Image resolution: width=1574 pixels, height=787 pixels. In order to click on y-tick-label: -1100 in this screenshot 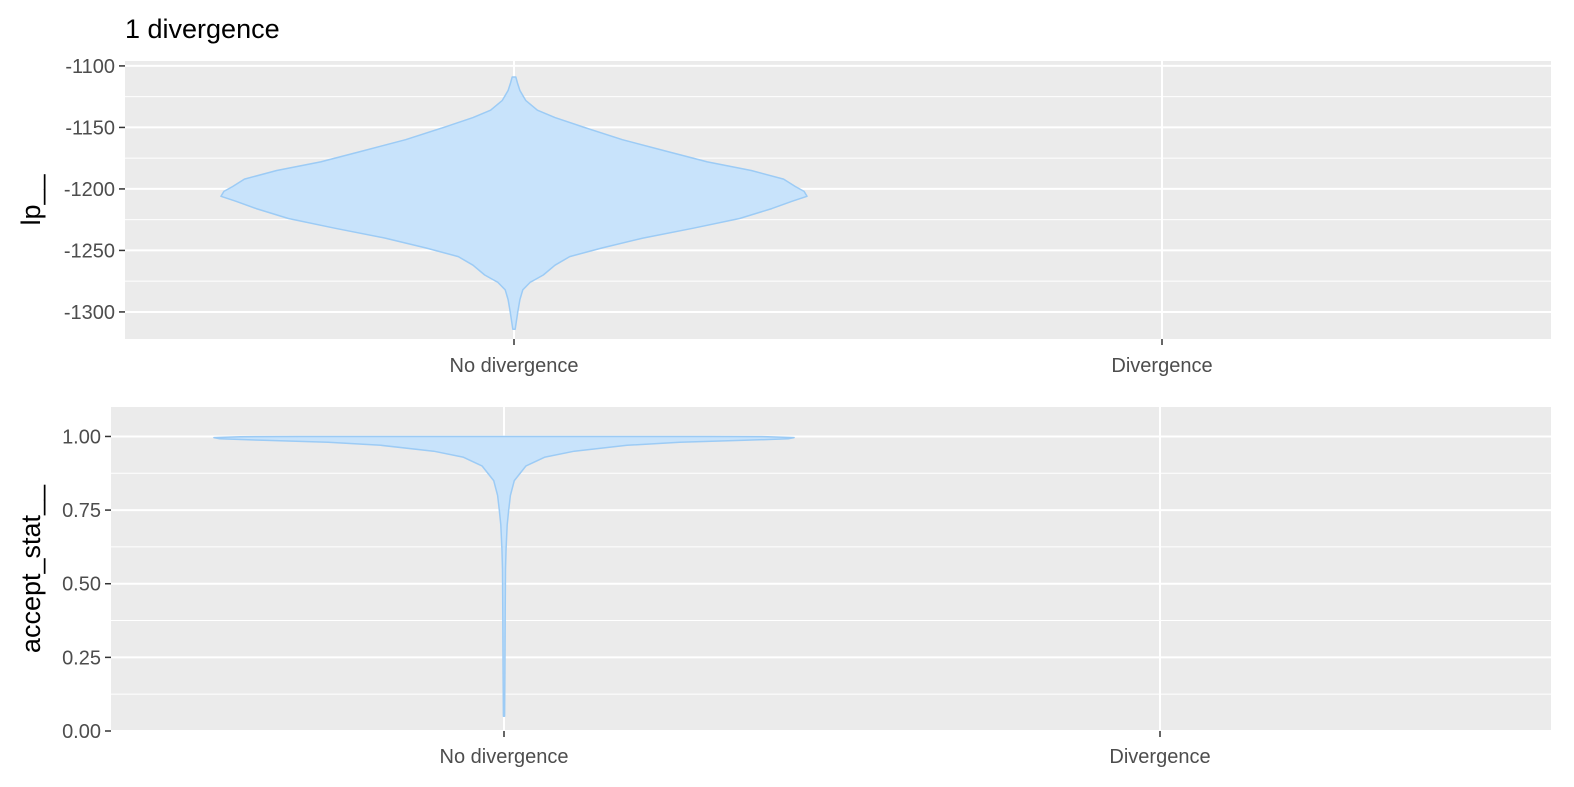, I will do `click(90, 67)`.